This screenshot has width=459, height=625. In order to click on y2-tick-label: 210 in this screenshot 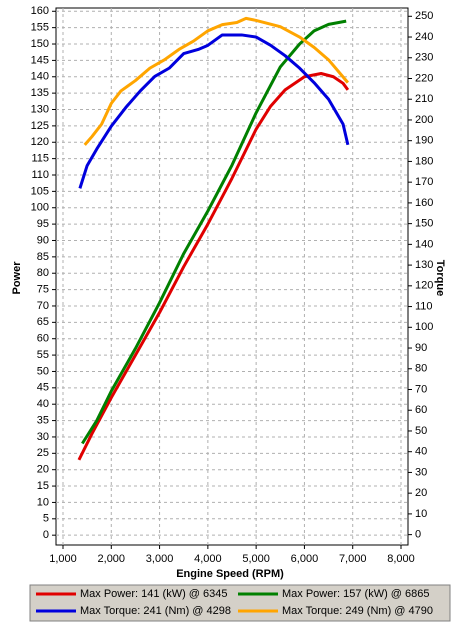, I will do `click(424, 99)`.